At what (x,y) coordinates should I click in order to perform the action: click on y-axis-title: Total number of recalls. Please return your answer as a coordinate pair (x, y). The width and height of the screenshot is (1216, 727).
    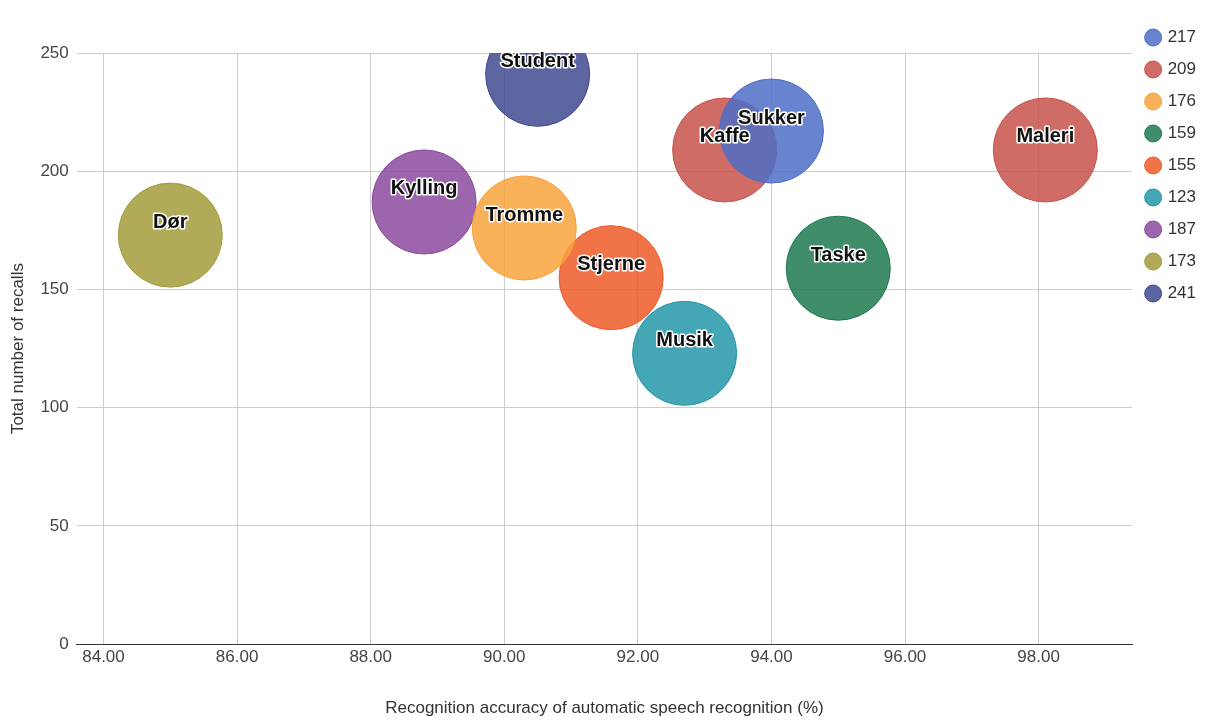
    Looking at the image, I should click on (17, 349).